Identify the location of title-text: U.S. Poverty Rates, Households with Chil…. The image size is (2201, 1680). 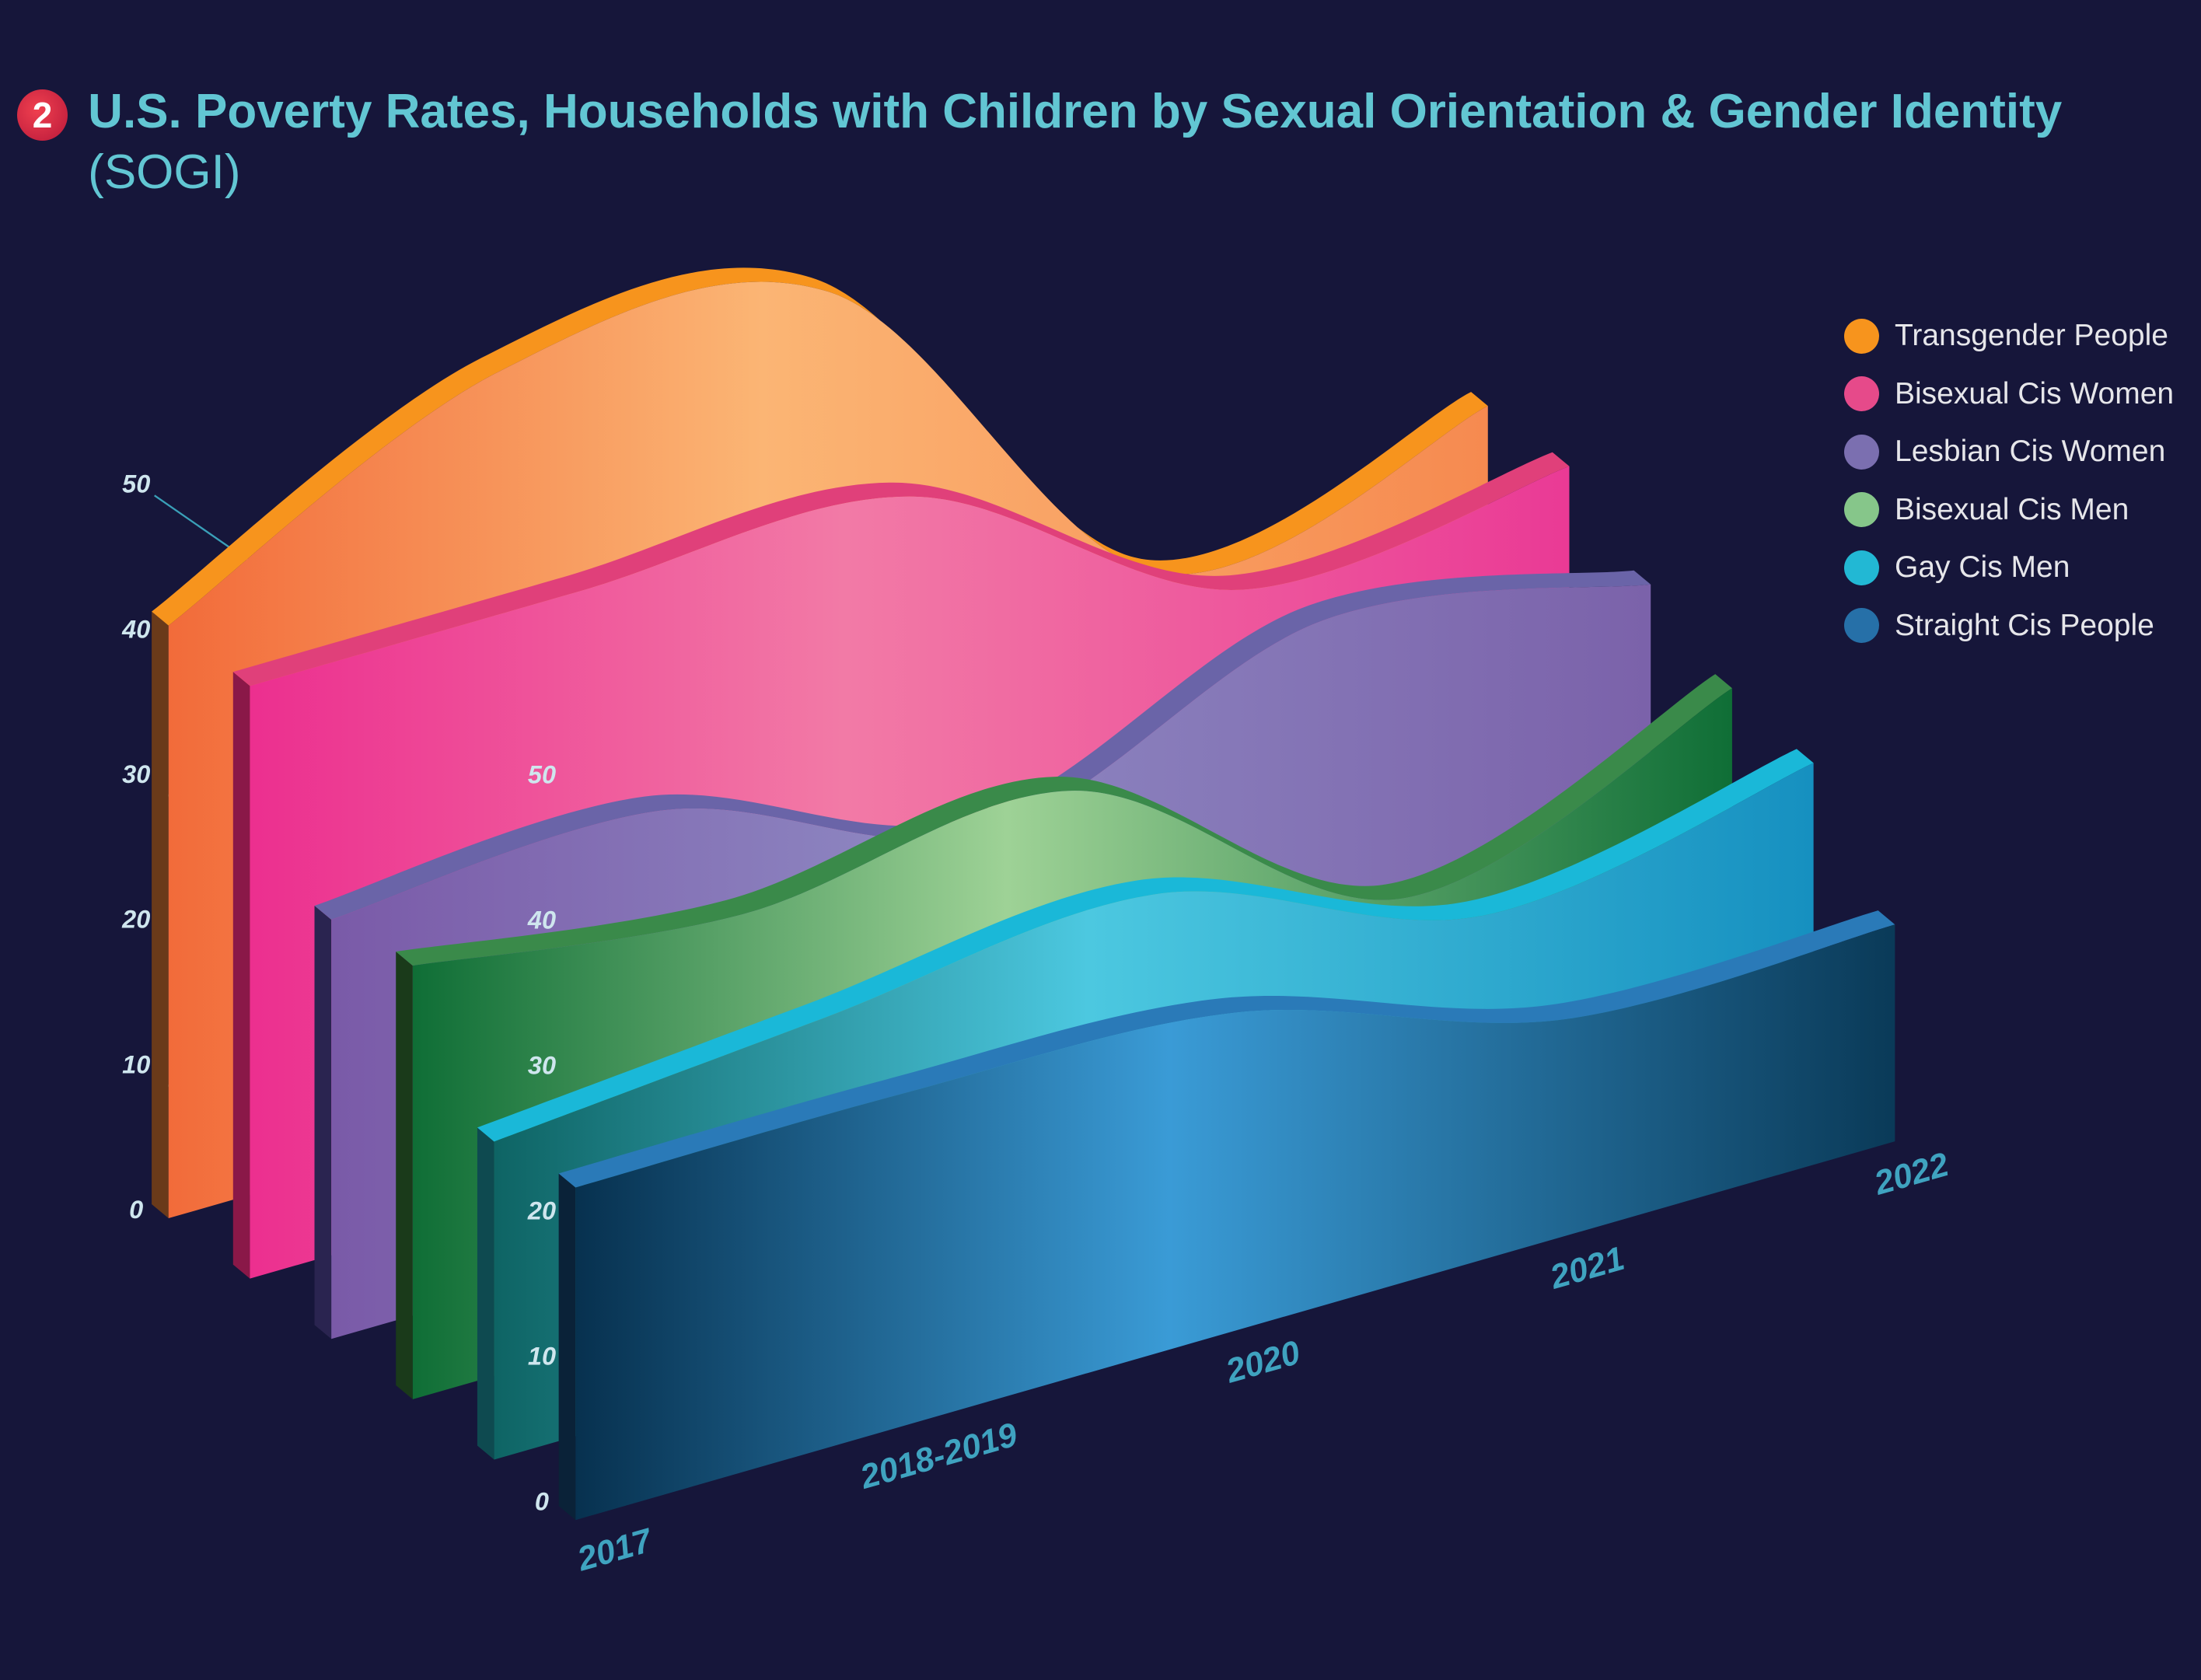
(1144, 143).